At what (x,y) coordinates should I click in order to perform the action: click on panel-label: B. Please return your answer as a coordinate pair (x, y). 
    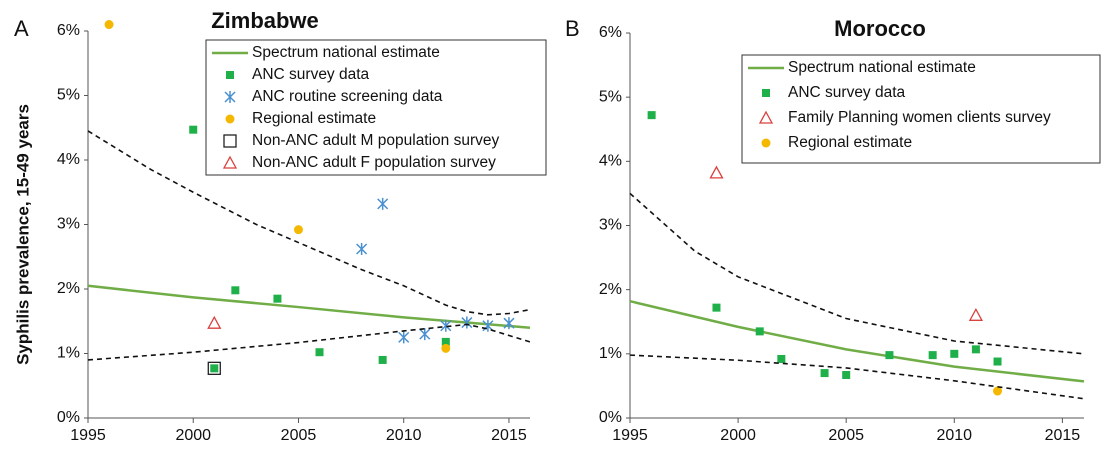
    Looking at the image, I should click on (572, 28).